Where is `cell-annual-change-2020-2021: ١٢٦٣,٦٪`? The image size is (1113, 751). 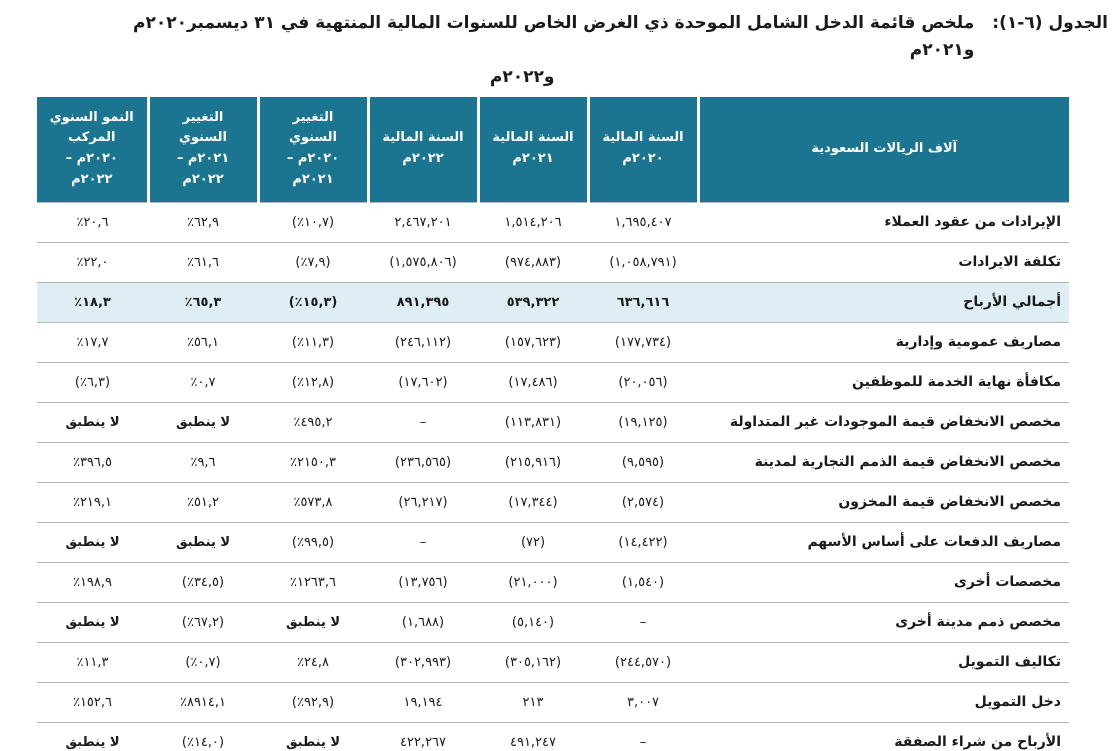
cell-annual-change-2020-2021: ١٢٦٣,٦٪ is located at coordinates (313, 582).